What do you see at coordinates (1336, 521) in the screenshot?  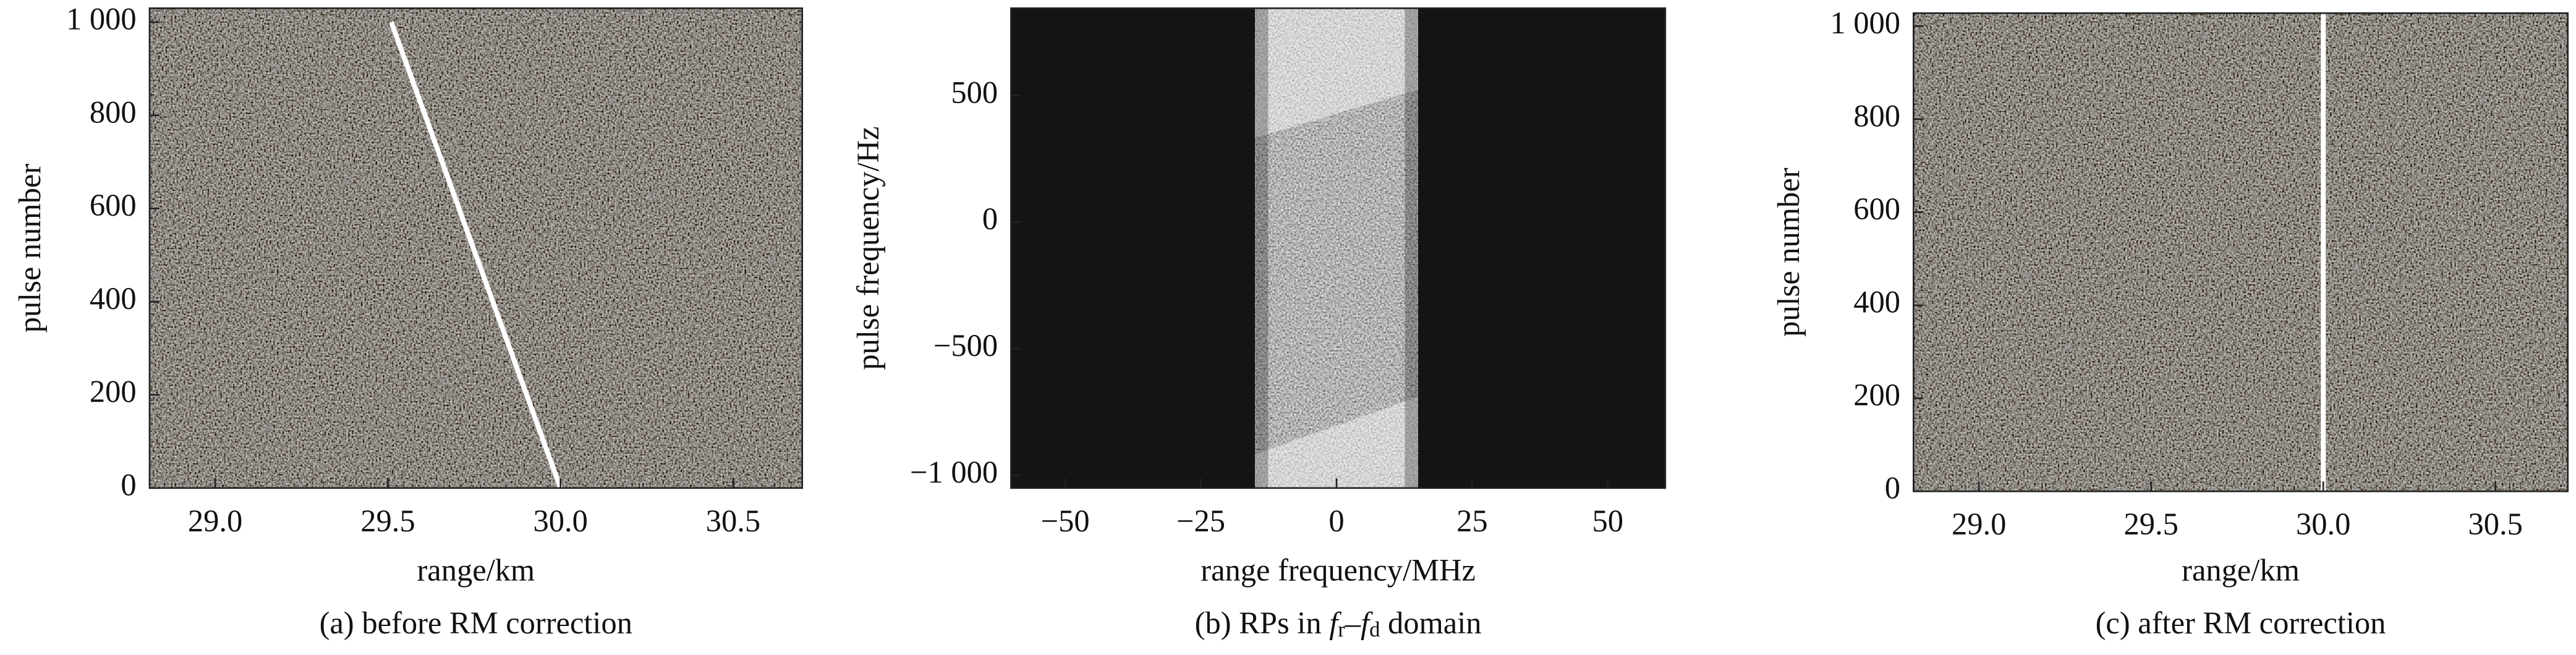 I see `x-tick-label: 0` at bounding box center [1336, 521].